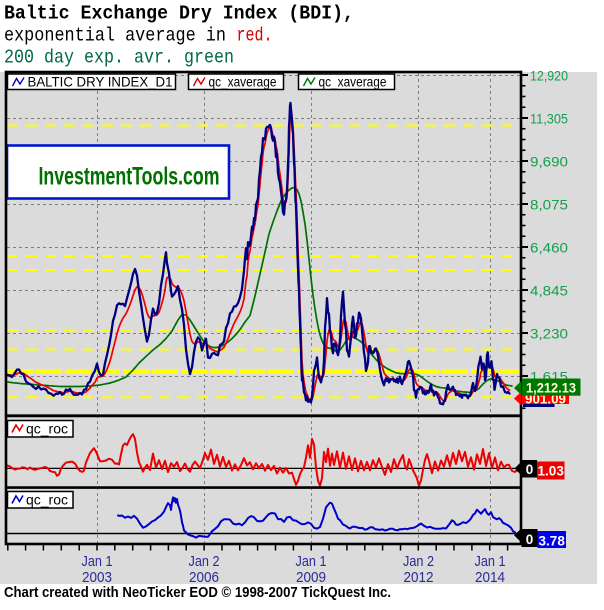  What do you see at coordinates (549, 205) in the screenshot?
I see `svg-text: 8,075` at bounding box center [549, 205].